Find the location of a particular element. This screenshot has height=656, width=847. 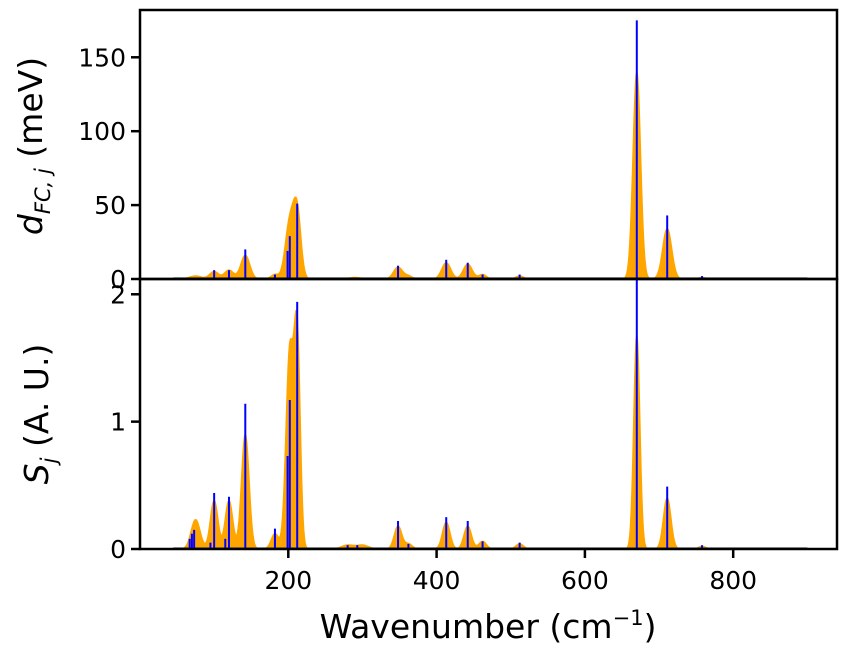

bottom-y-axis: 0 1 2 is located at coordinates (125, 422).